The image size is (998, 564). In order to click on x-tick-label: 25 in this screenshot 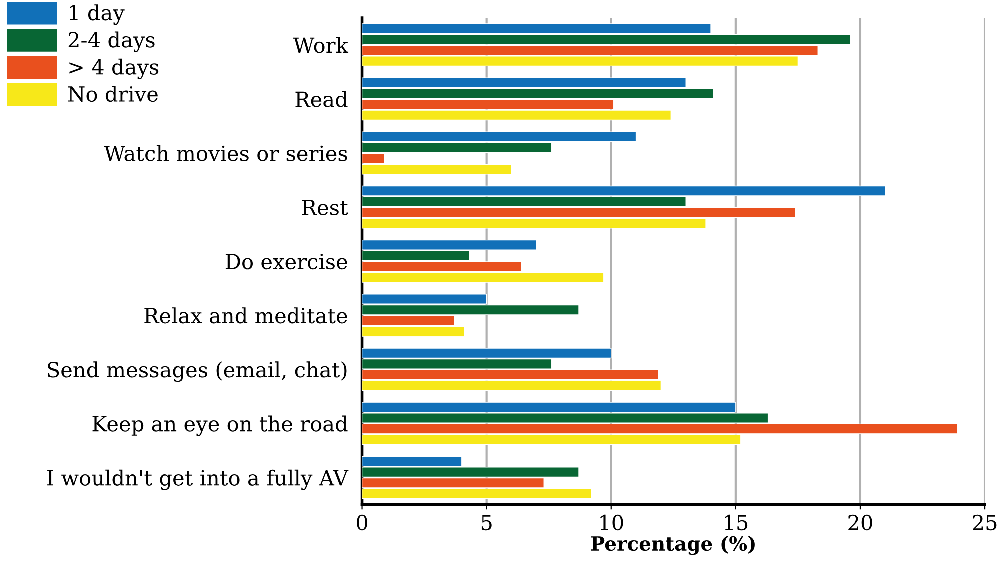, I will do `click(985, 522)`.